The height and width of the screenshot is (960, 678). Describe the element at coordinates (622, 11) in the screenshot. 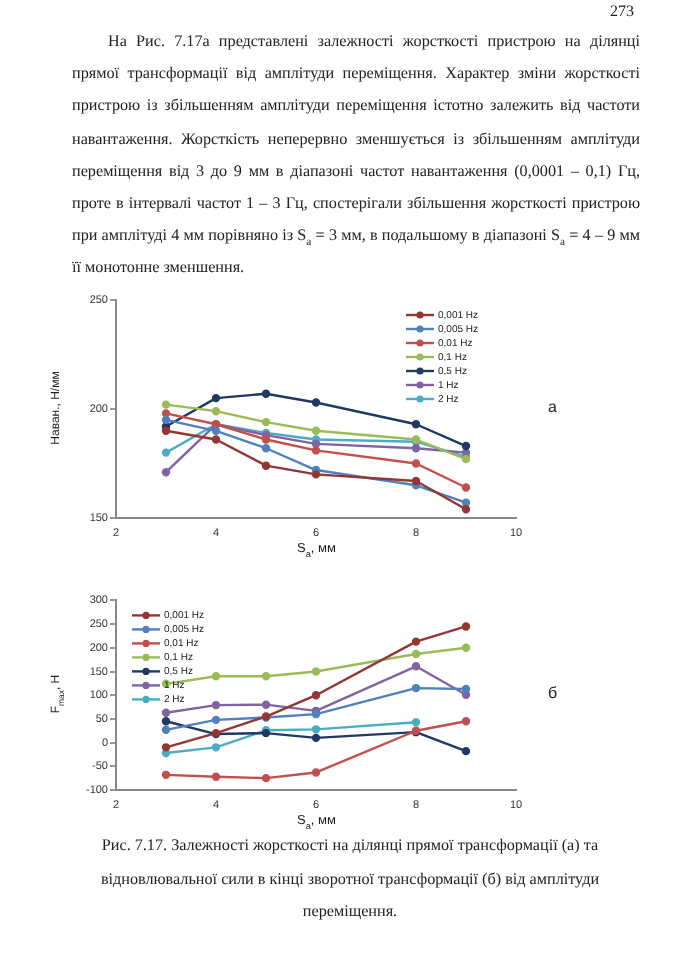

I see `text: 273` at that location.